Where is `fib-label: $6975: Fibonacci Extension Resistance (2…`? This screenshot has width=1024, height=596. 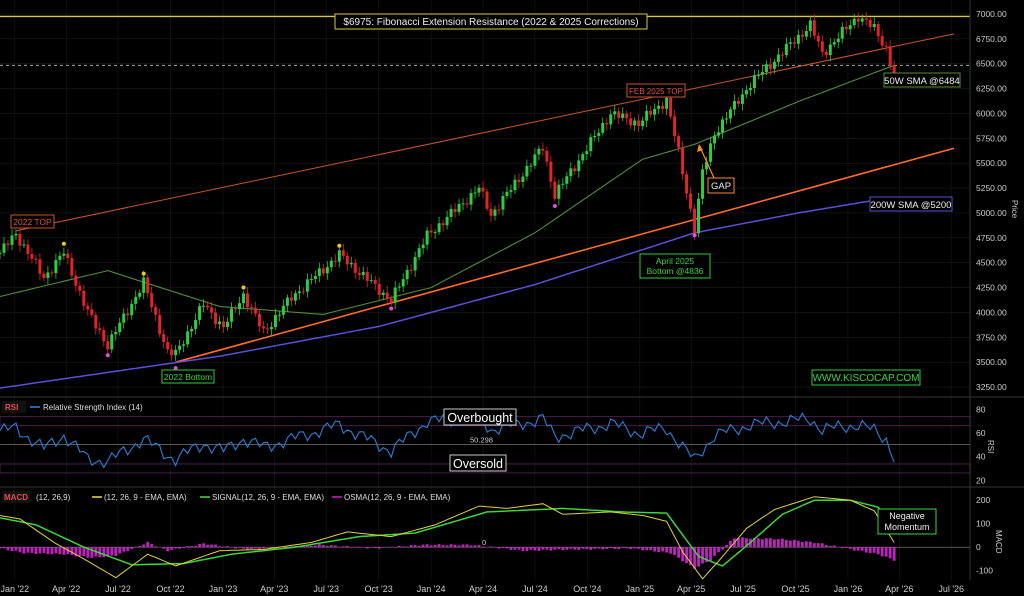
fib-label: $6975: Fibonacci Extension Resistance (2… is located at coordinates (490, 22).